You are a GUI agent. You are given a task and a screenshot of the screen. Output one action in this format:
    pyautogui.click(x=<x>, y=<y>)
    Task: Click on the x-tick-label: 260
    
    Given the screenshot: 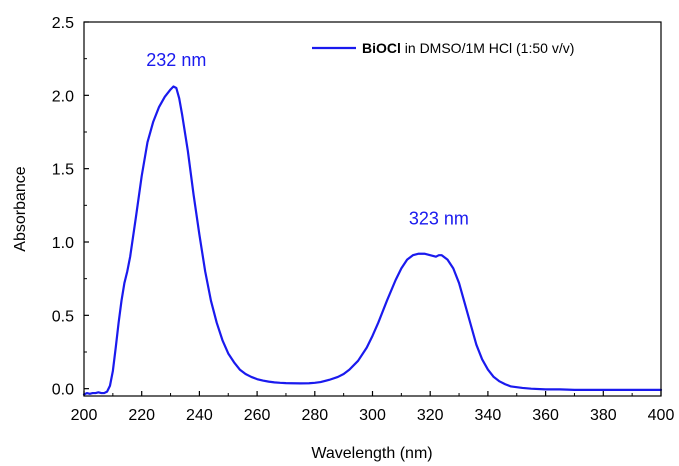 What is the action you would take?
    pyautogui.click(x=257, y=415)
    